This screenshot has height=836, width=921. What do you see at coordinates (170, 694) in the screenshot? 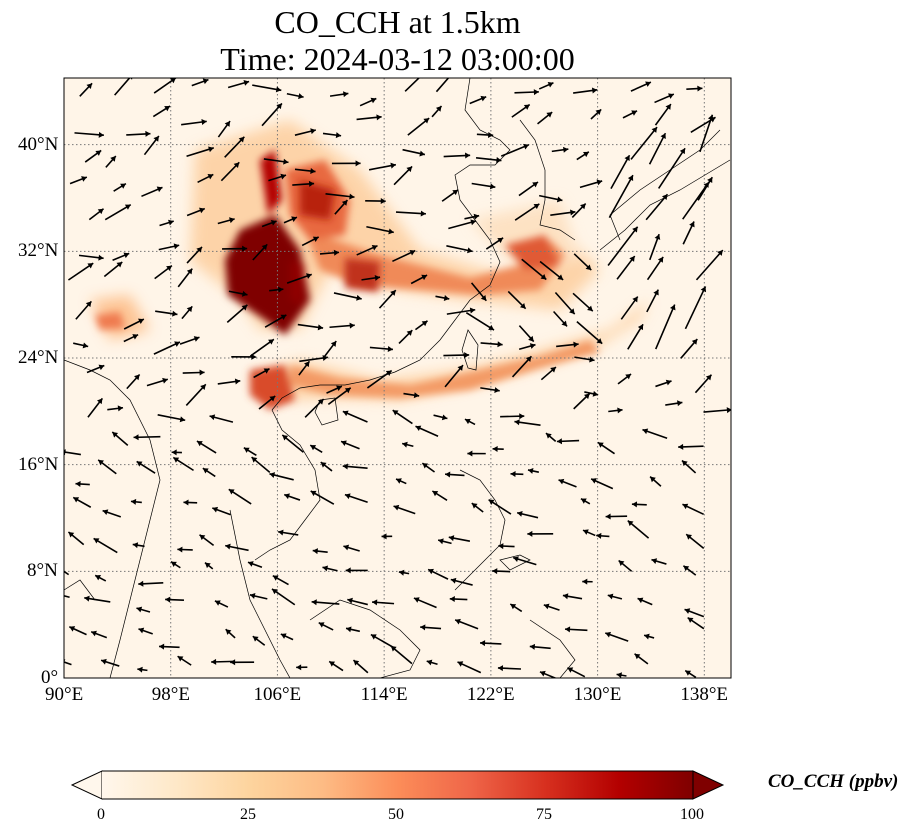
I see `lon-tick-label: 98°E` at bounding box center [170, 694].